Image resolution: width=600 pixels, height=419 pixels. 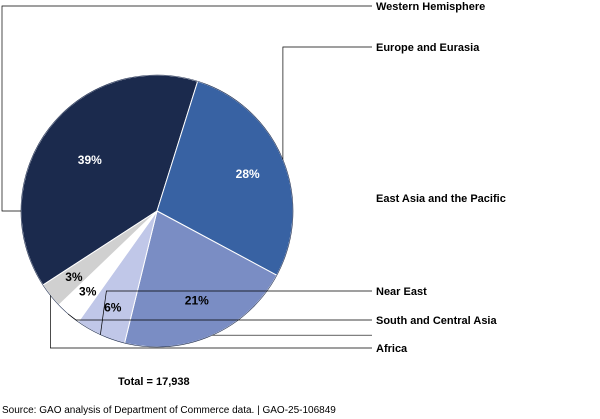 I want to click on leader-line-south-and-central-asia, so click(x=219, y=317).